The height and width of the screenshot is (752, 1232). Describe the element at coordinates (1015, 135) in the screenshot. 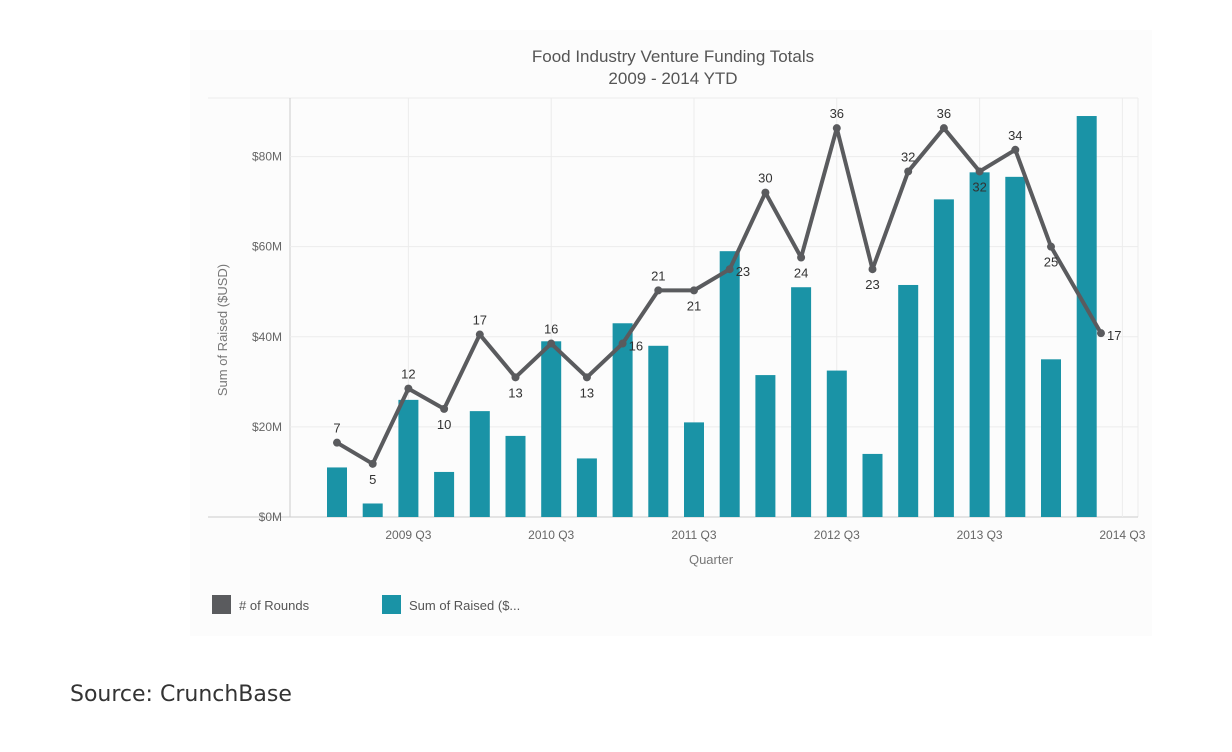

I see `rounds-data-label: 34` at that location.